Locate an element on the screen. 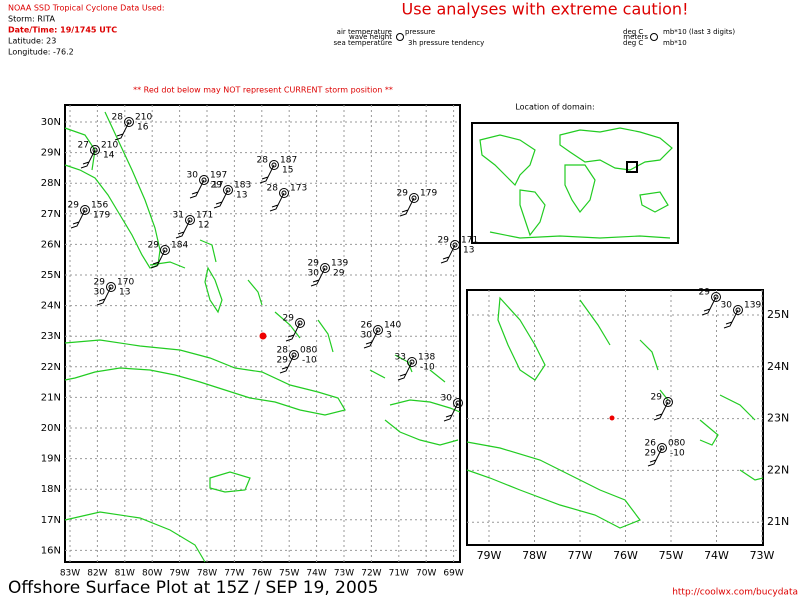  lon-label: 76W is located at coordinates (262, 574).